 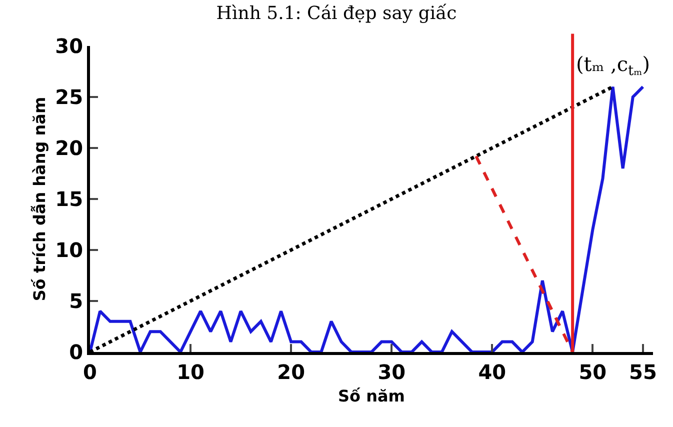 What do you see at coordinates (336, 13) in the screenshot?
I see `chart-title: Hình 5.1: Cái đẹp say giấc` at bounding box center [336, 13].